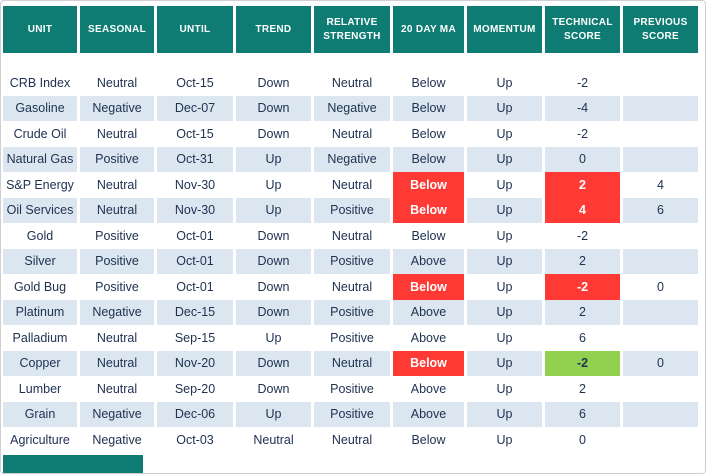  What do you see at coordinates (195, 389) in the screenshot?
I see `cell-until: Sep-20` at bounding box center [195, 389].